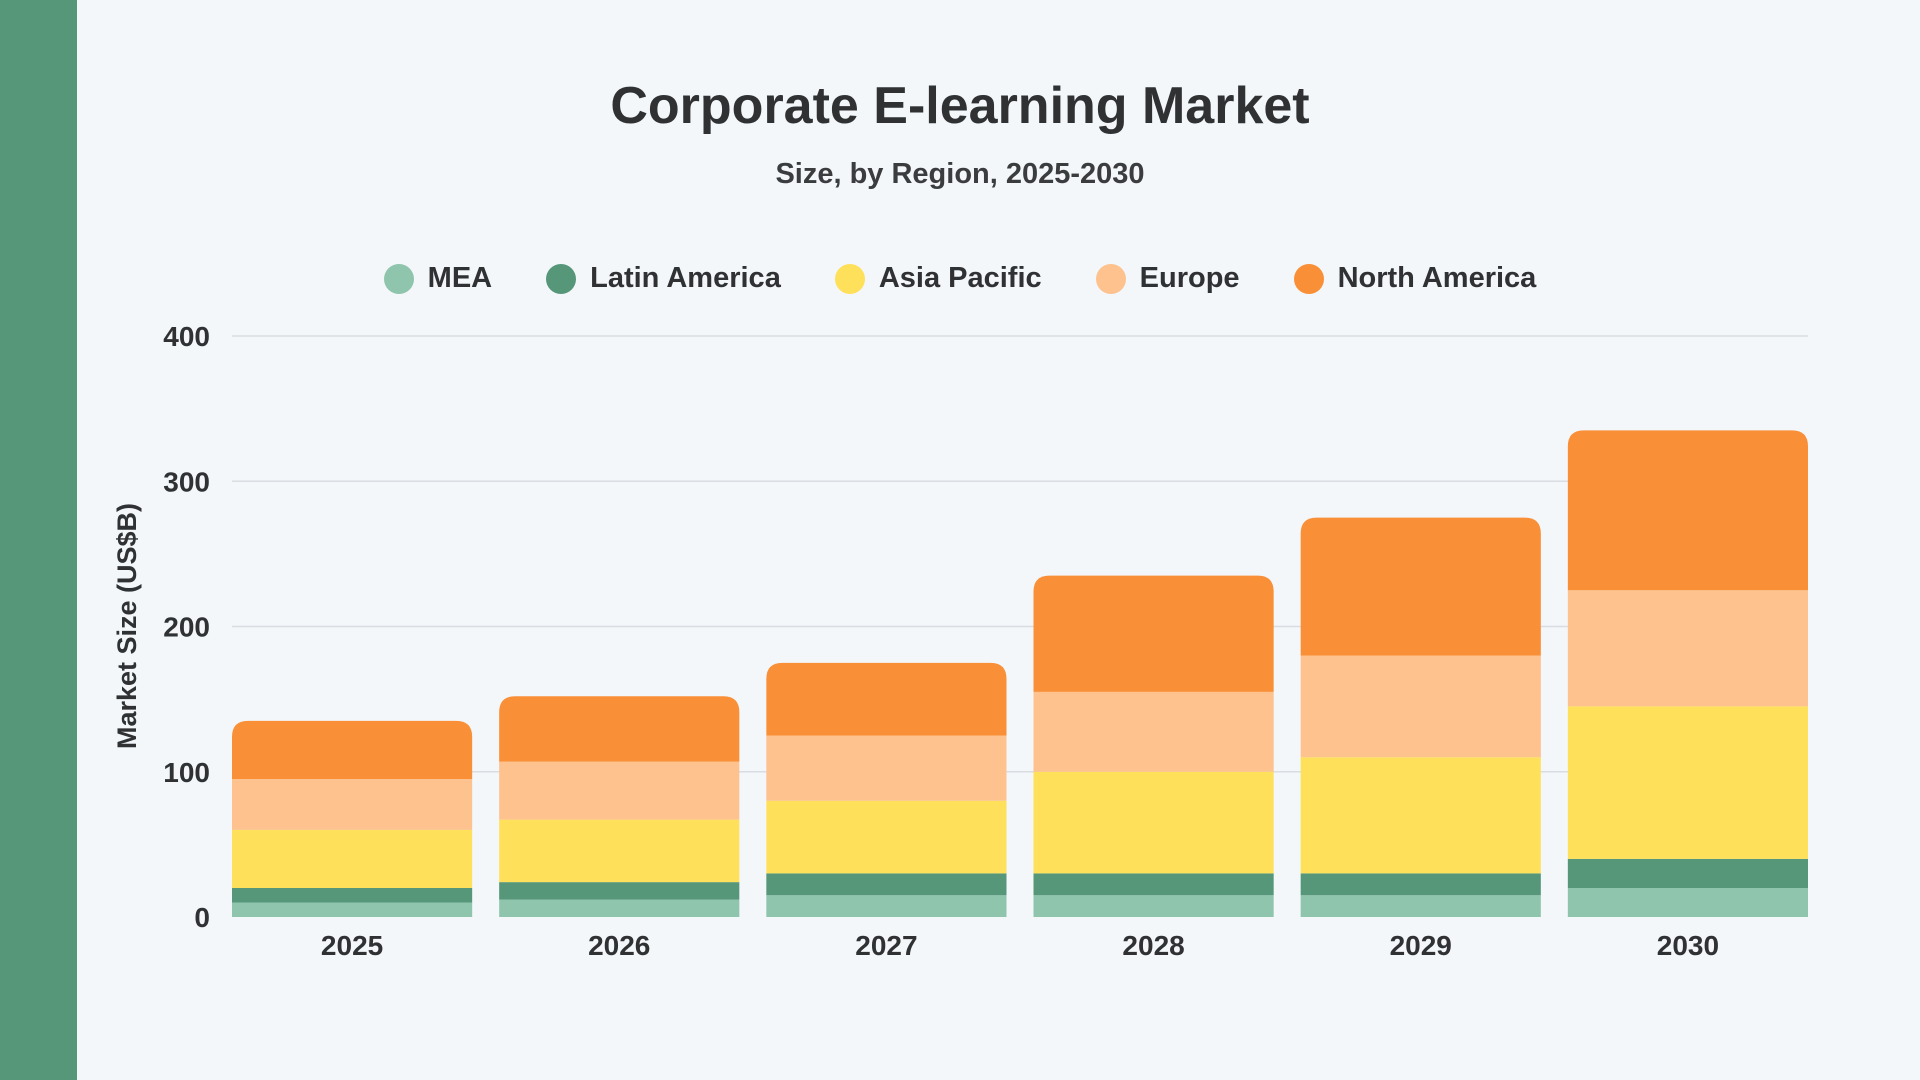 The height and width of the screenshot is (1080, 1920). I want to click on x-tick-label: 2026, so click(619, 945).